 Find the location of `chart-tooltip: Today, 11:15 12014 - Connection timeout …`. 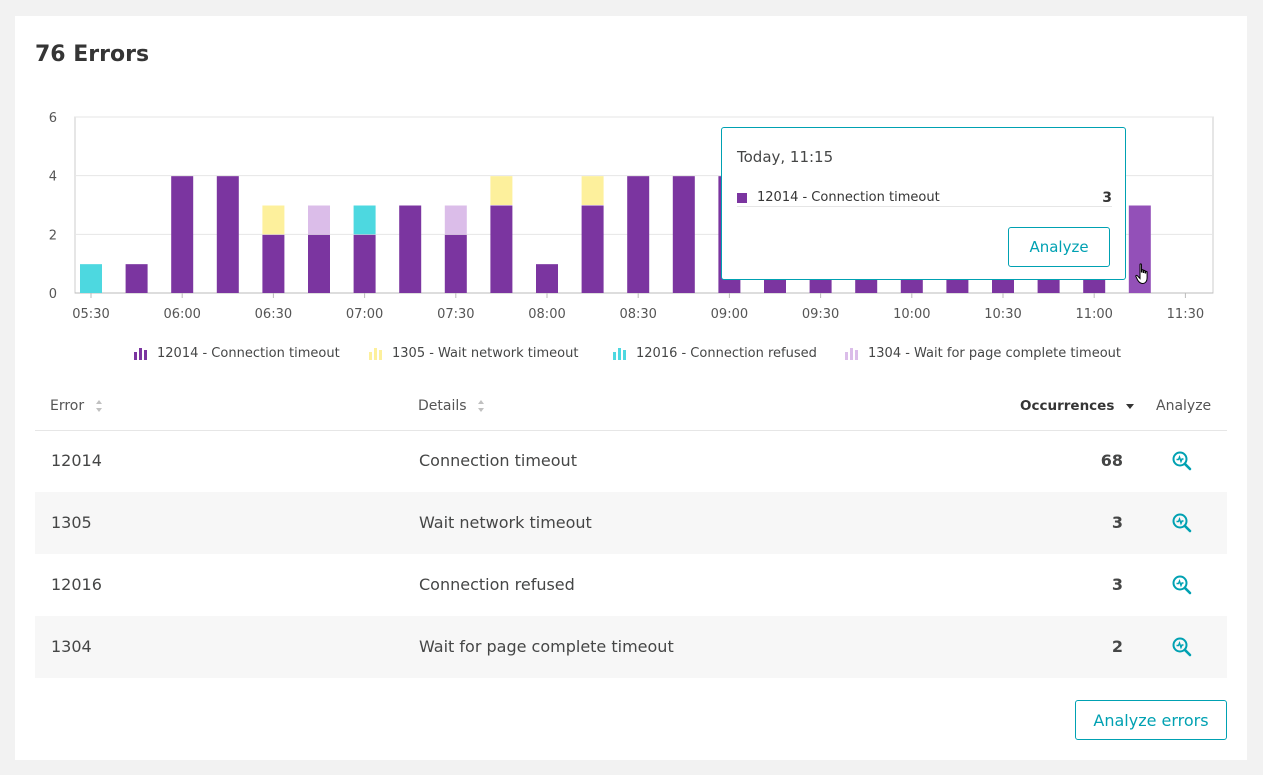

chart-tooltip: Today, 11:15 12014 - Connection timeout … is located at coordinates (923, 203).